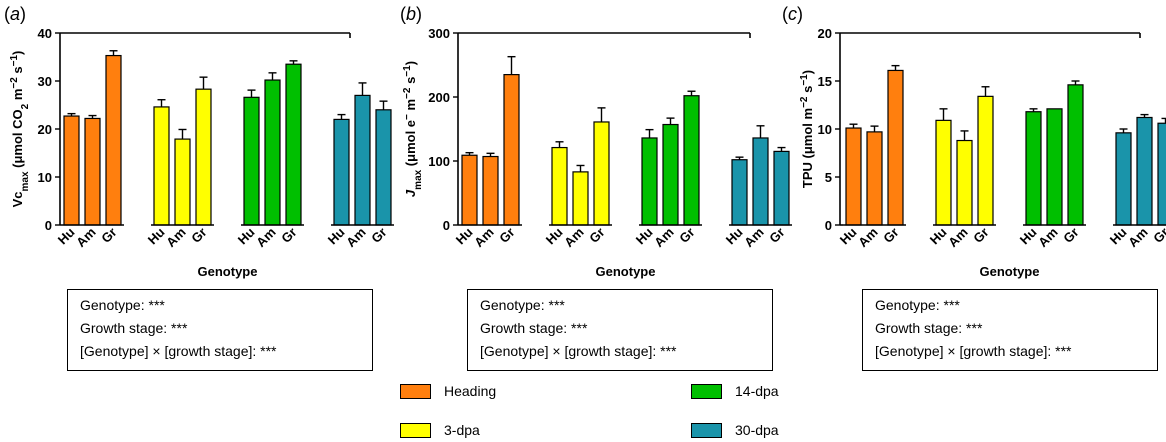 This screenshot has width=1166, height=442. I want to click on y-axis-label: TPU (μmol m−2 s−1), so click(807, 129).